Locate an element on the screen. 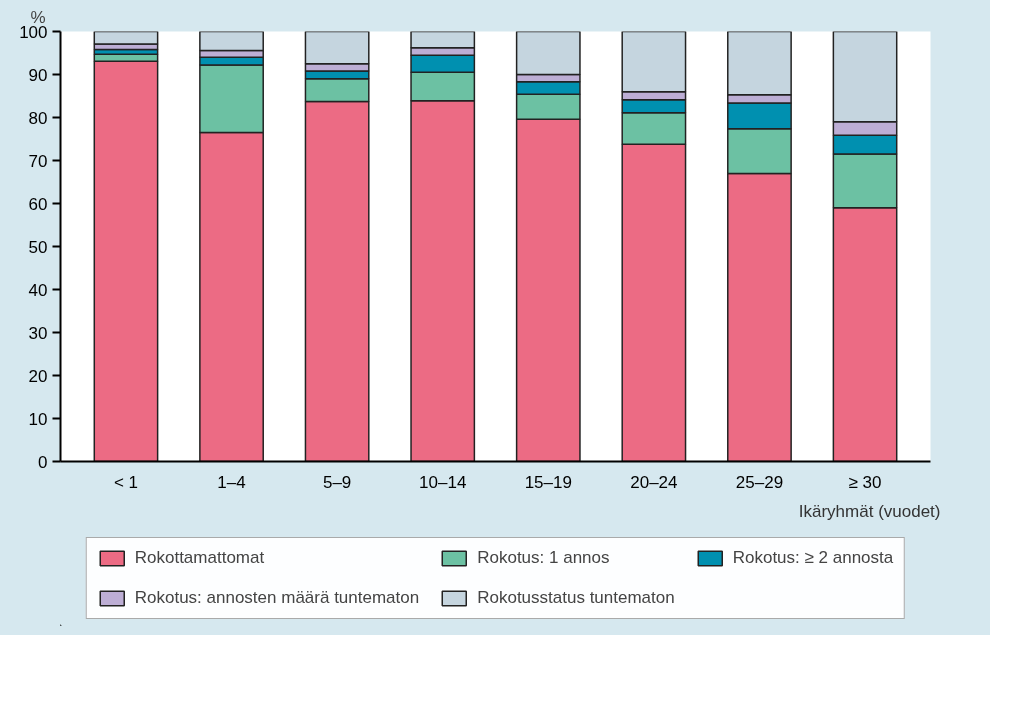 Image resolution: width=1017 pixels, height=727 pixels. legend-label: Rokotus: ≥ 2 annosta is located at coordinates (813, 557).